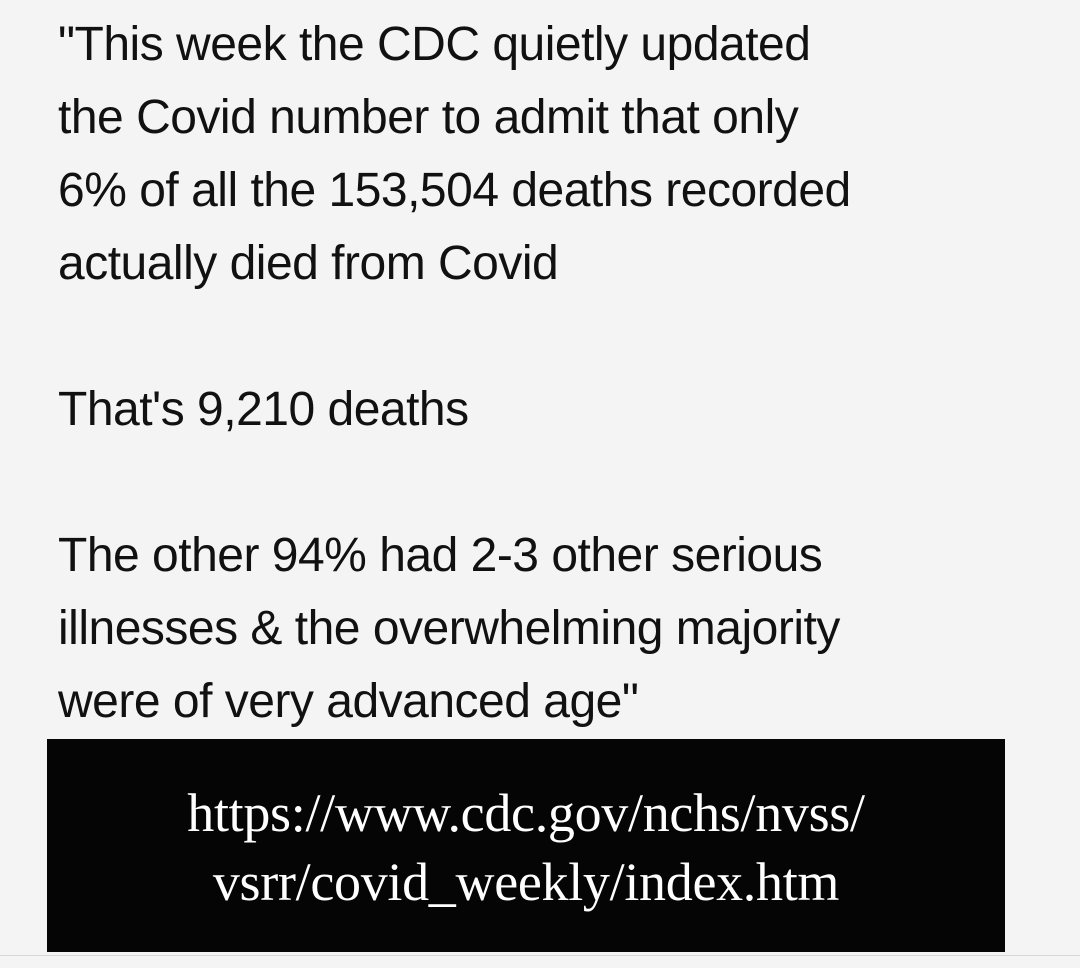 This screenshot has height=968, width=1080. I want to click on bottom-divider, so click(540, 955).